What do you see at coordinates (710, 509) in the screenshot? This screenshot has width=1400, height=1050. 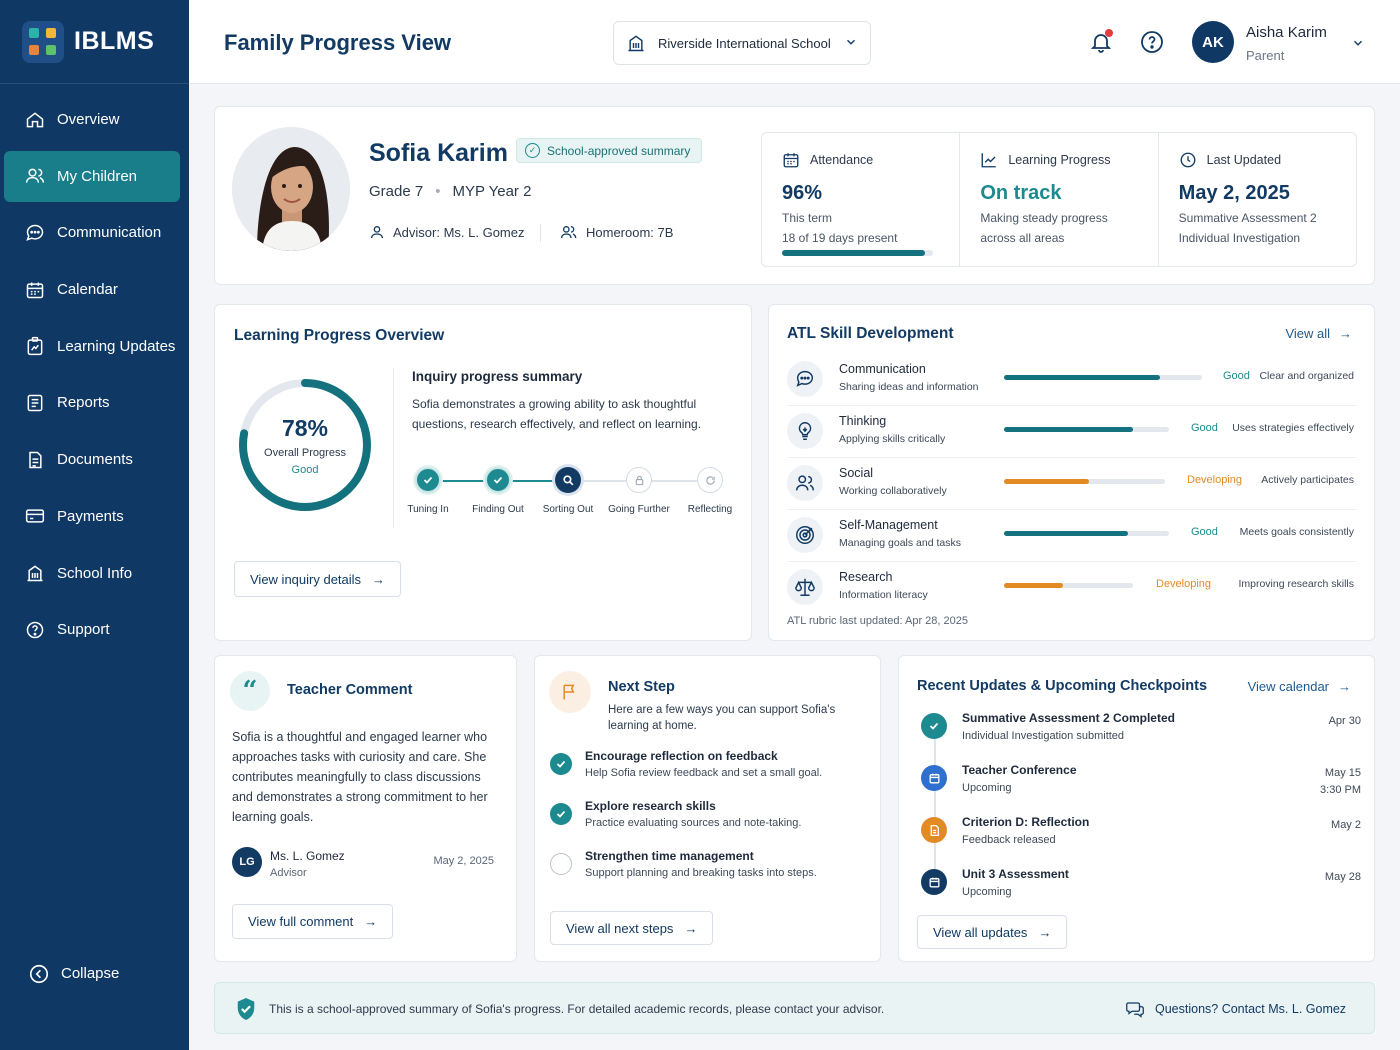 I see `step-label: Reflecting` at bounding box center [710, 509].